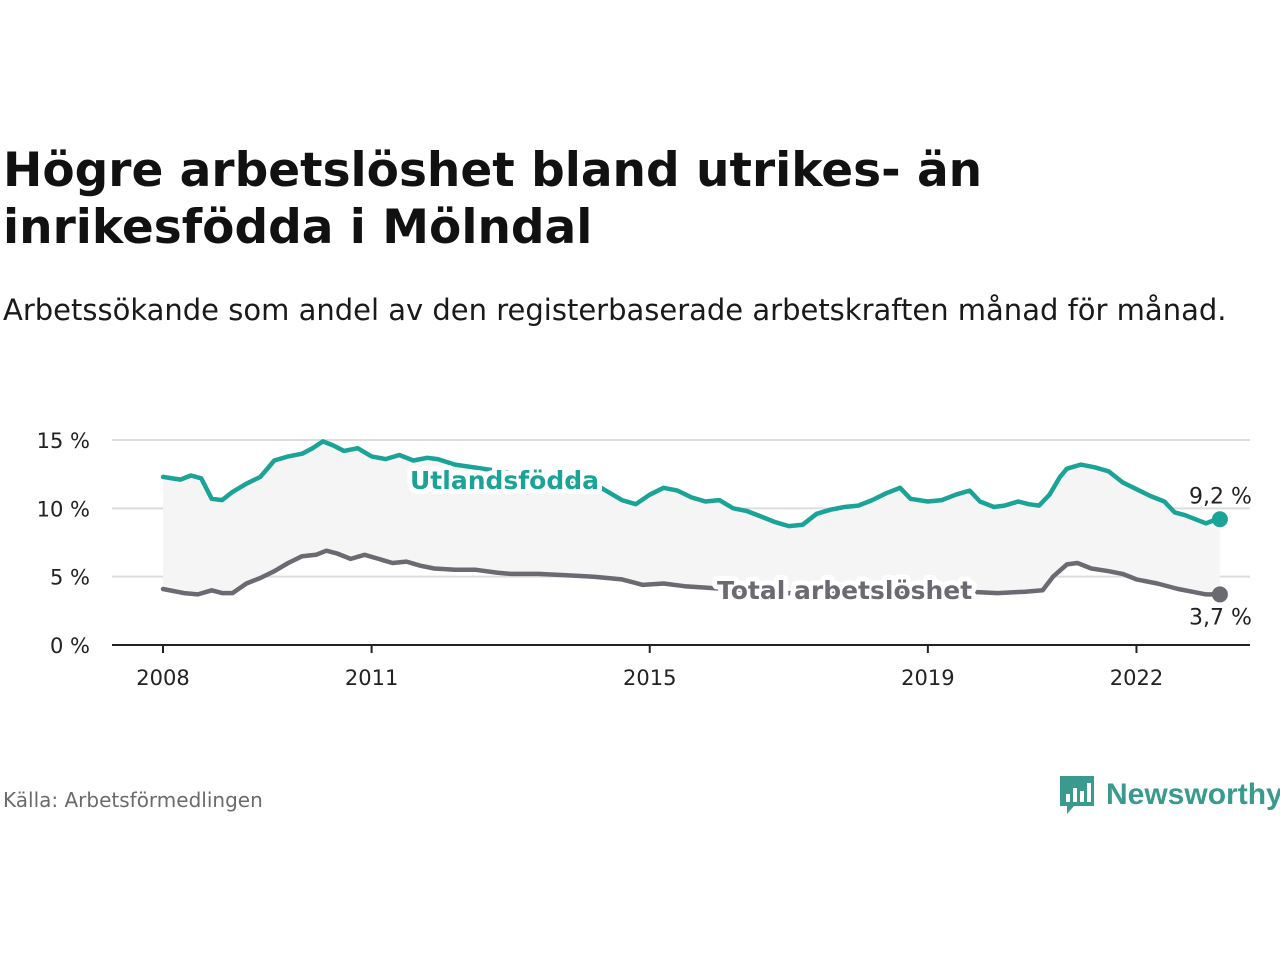  Describe the element at coordinates (1220, 496) in the screenshot. I see `end-value-label-foreign: 9,2 %` at that location.